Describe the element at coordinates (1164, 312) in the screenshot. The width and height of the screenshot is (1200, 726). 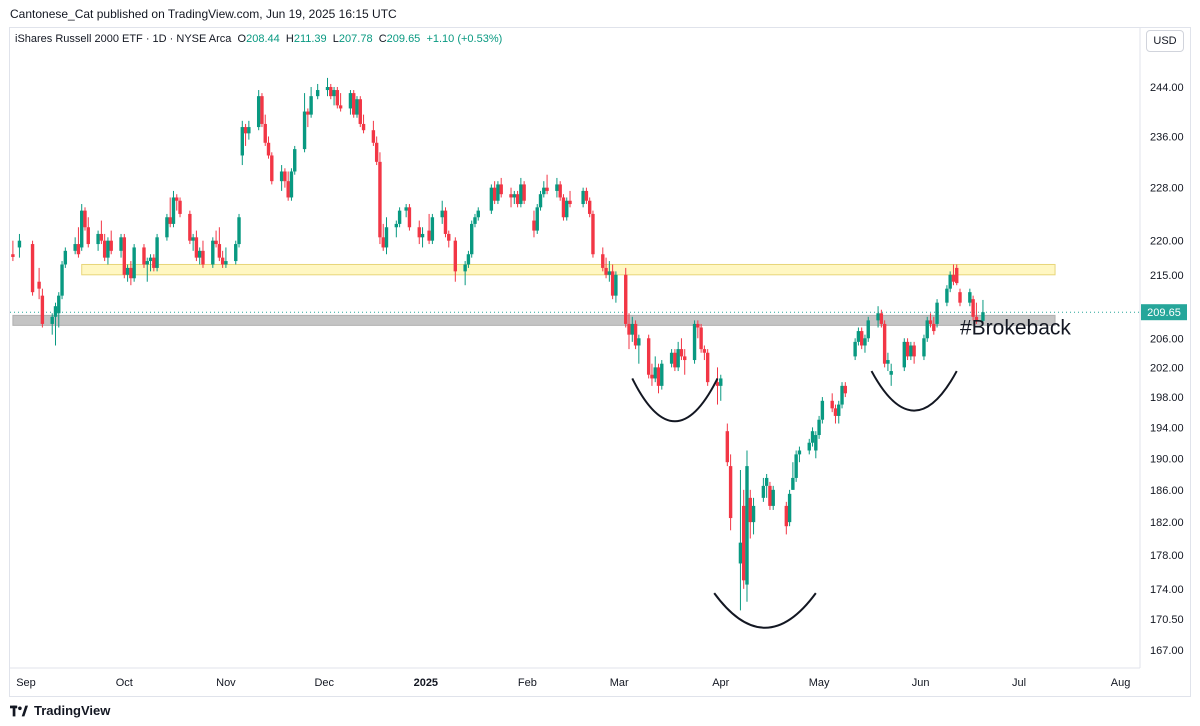
I see `last-price-badge` at that location.